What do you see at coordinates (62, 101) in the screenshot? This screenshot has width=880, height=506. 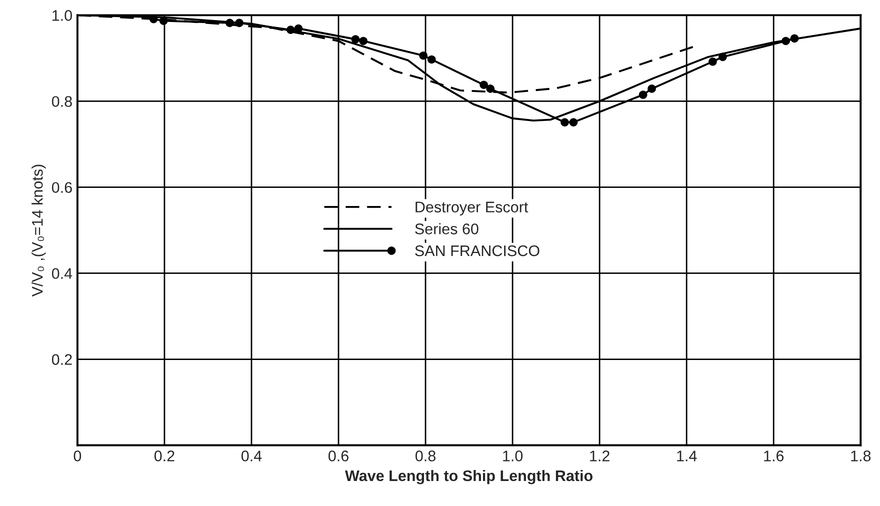 I see `y-tick-label: 0.8` at bounding box center [62, 101].